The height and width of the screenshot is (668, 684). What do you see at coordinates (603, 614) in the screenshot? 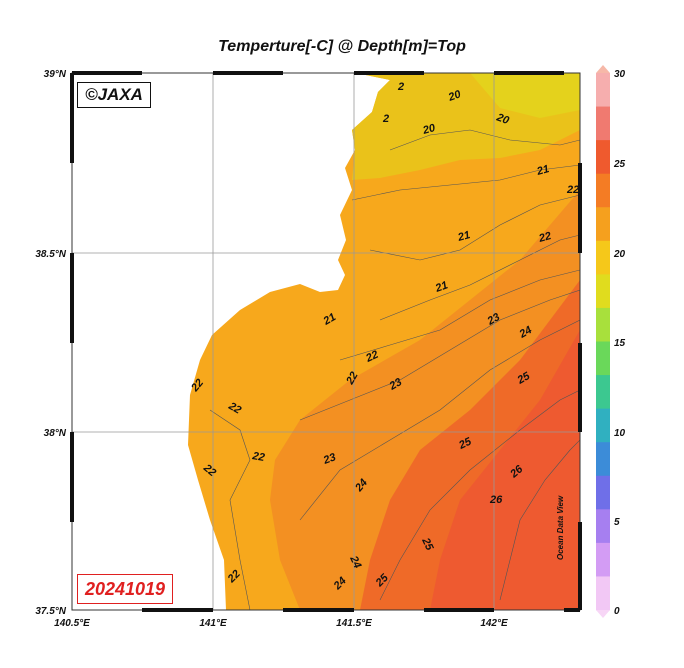
I see `colorbar-min-cap` at bounding box center [603, 614].